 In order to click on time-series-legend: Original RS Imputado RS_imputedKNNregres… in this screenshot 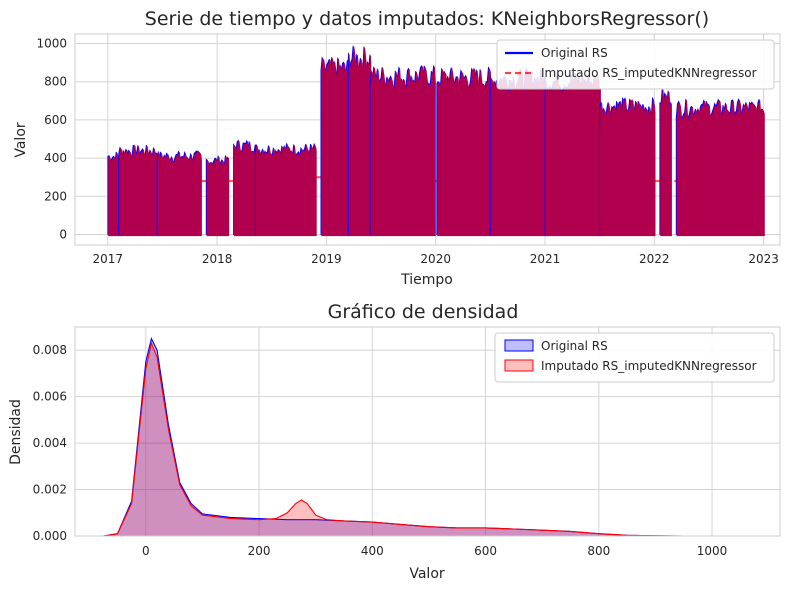, I will do `click(635, 64)`.